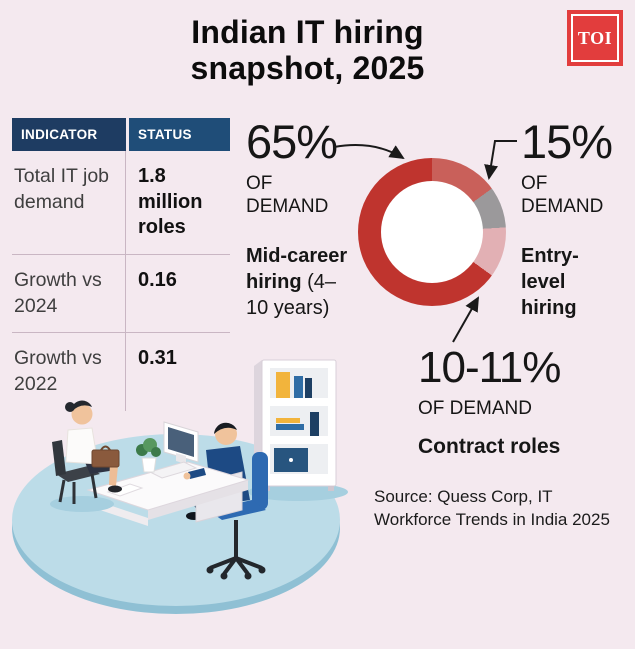 The image size is (635, 649). What do you see at coordinates (157, 358) in the screenshot?
I see `status-cell: 0.31` at bounding box center [157, 358].